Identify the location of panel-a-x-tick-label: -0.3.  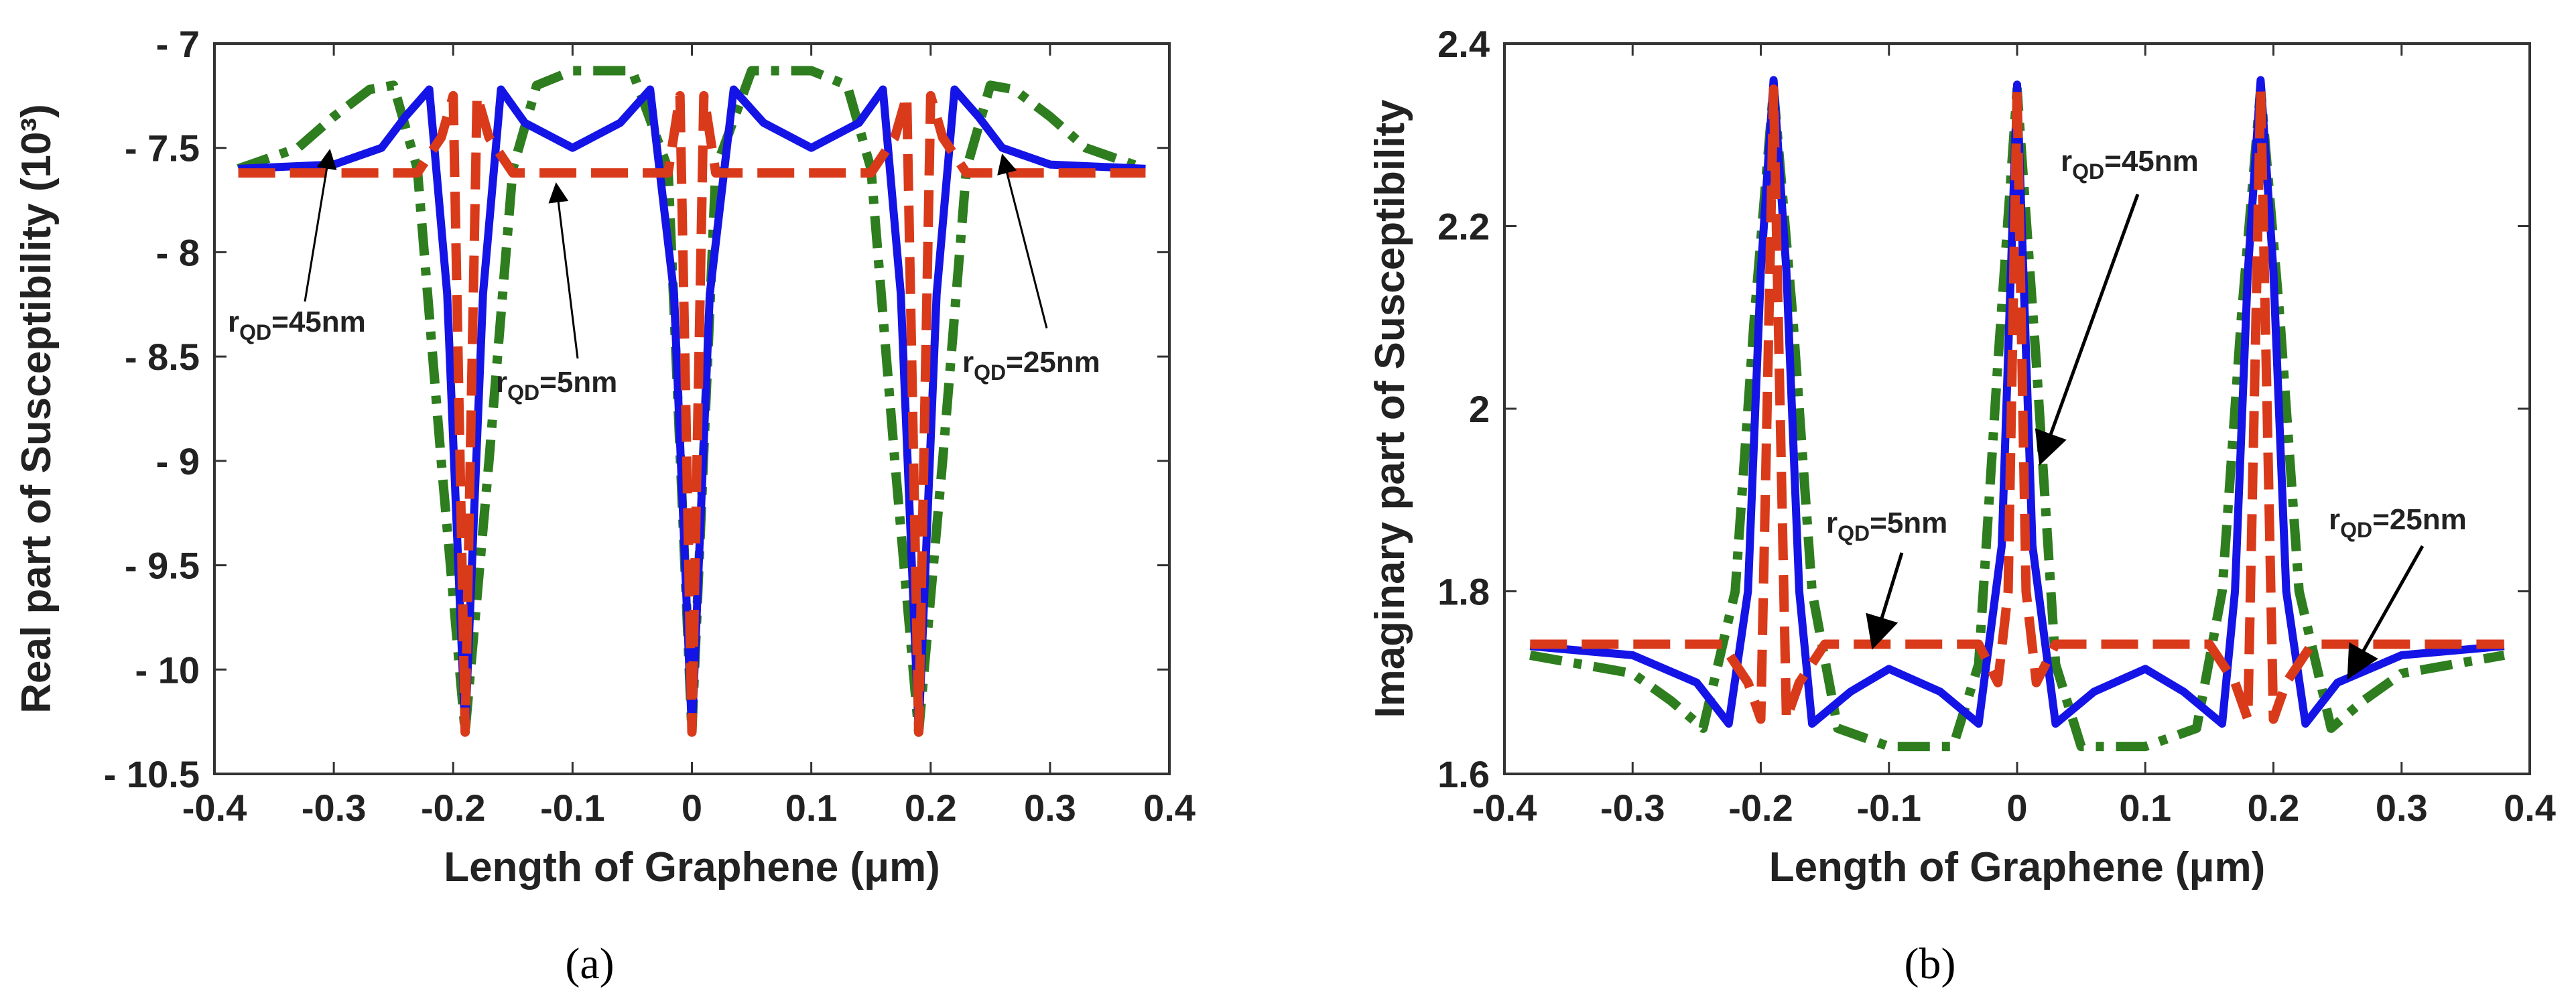
(334, 808).